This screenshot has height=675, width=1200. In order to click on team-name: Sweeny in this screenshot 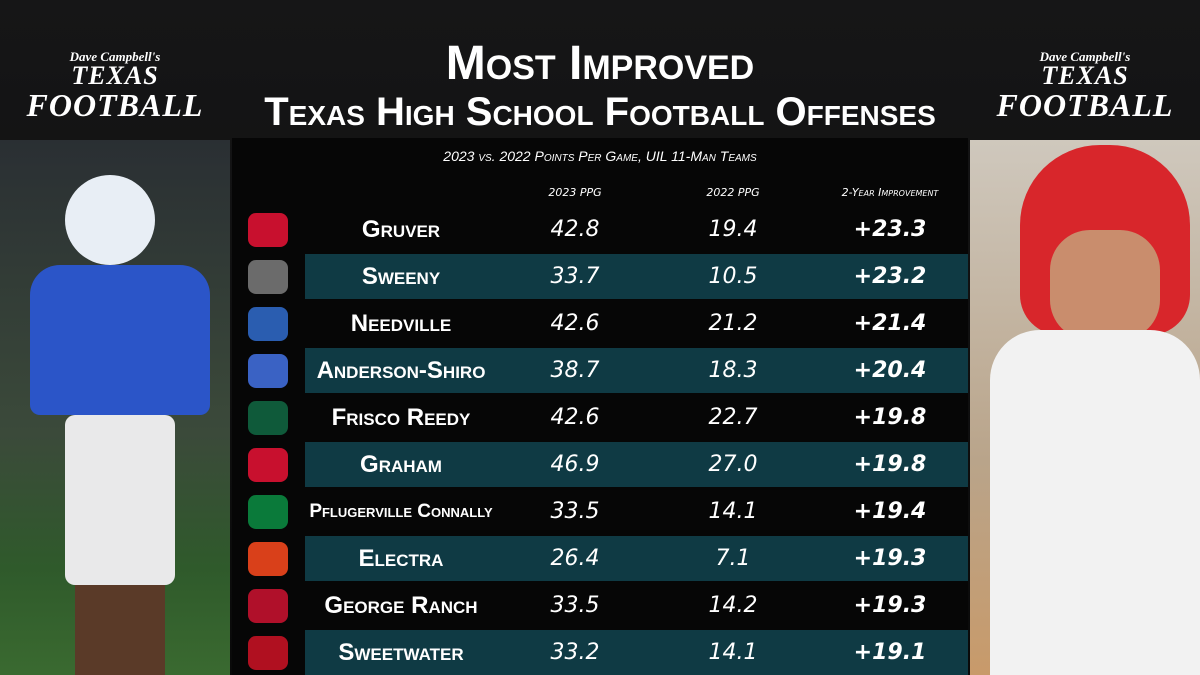, I will do `click(401, 276)`.